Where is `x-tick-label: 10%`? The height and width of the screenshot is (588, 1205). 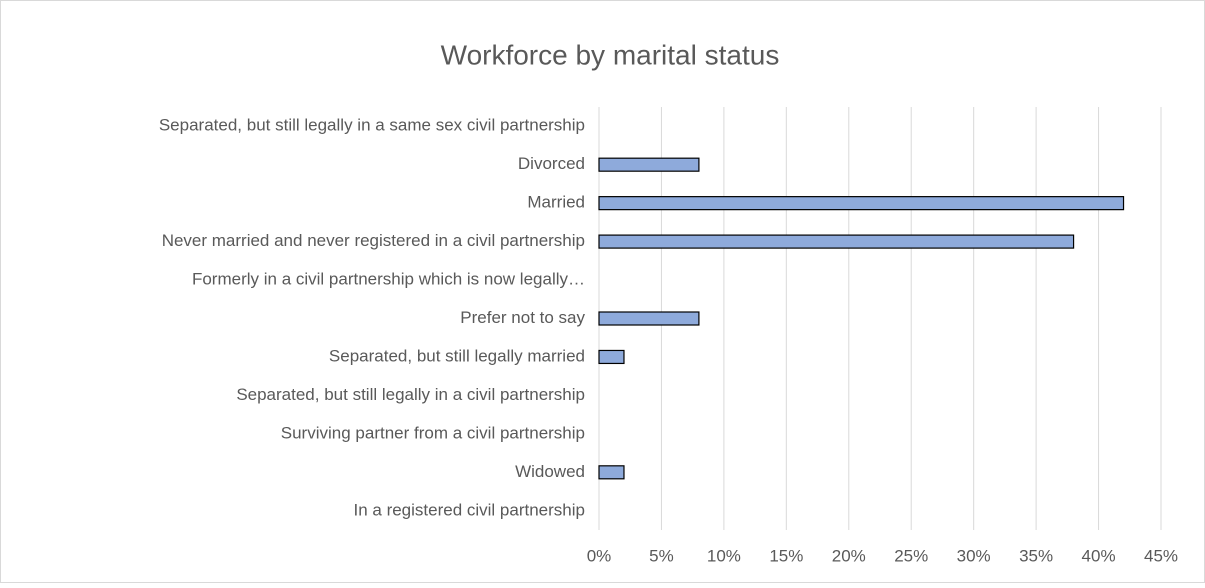
x-tick-label: 10% is located at coordinates (724, 555).